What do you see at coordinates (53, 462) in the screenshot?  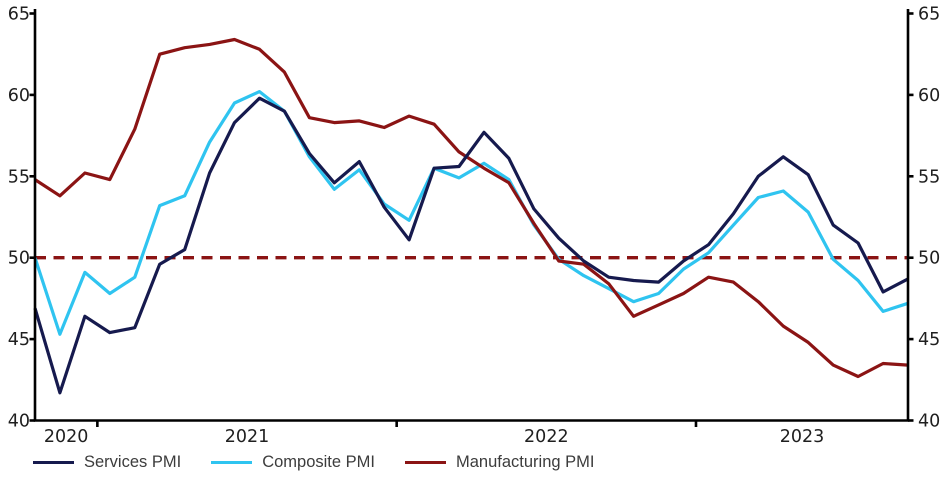 I see `legend-swatch-services` at bounding box center [53, 462].